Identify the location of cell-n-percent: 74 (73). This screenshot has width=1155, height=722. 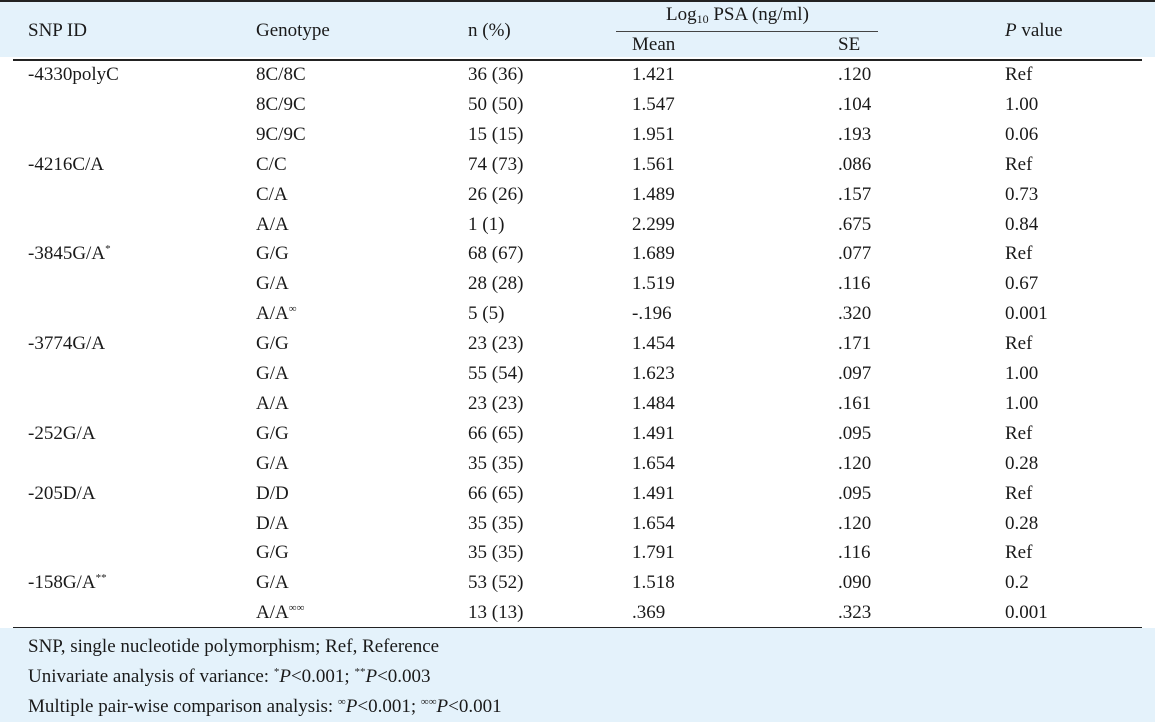
(496, 164).